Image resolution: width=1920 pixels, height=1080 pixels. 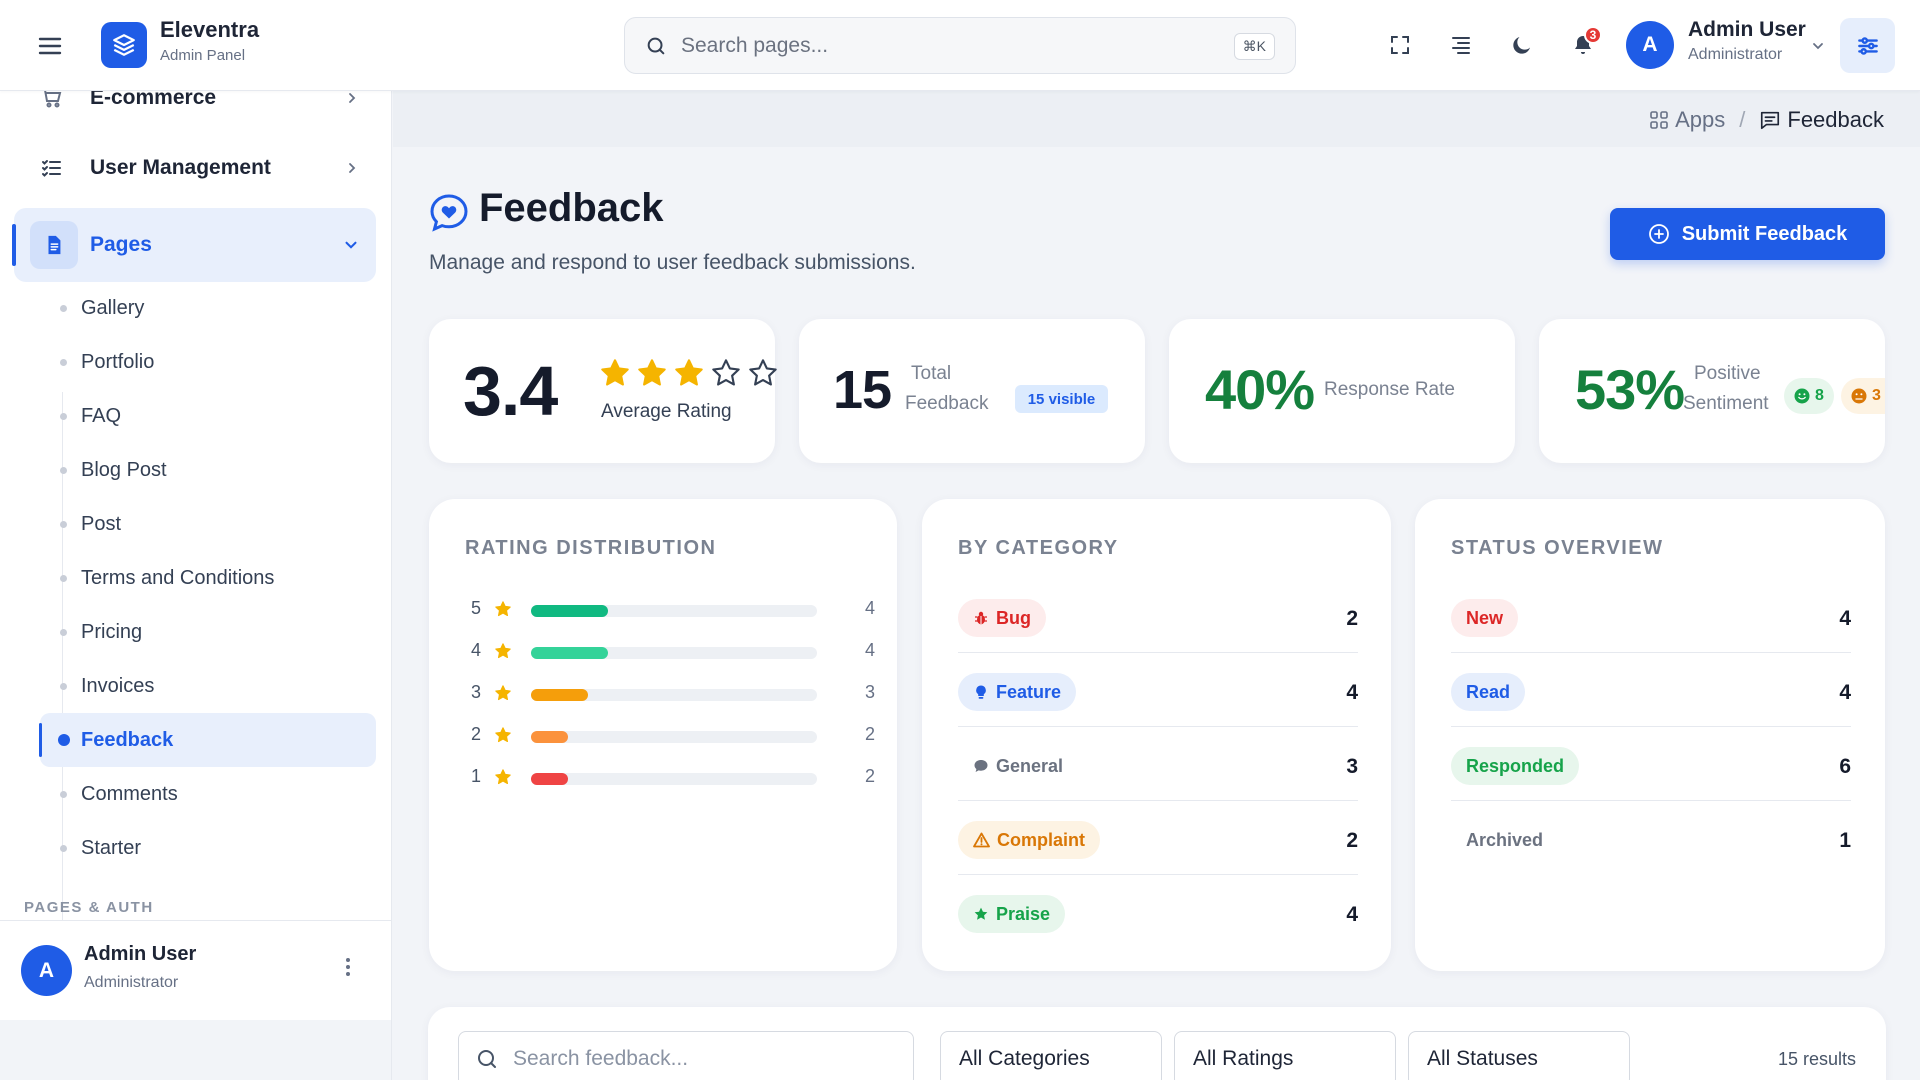 I want to click on list-item: Bug 2, so click(x=1158, y=616).